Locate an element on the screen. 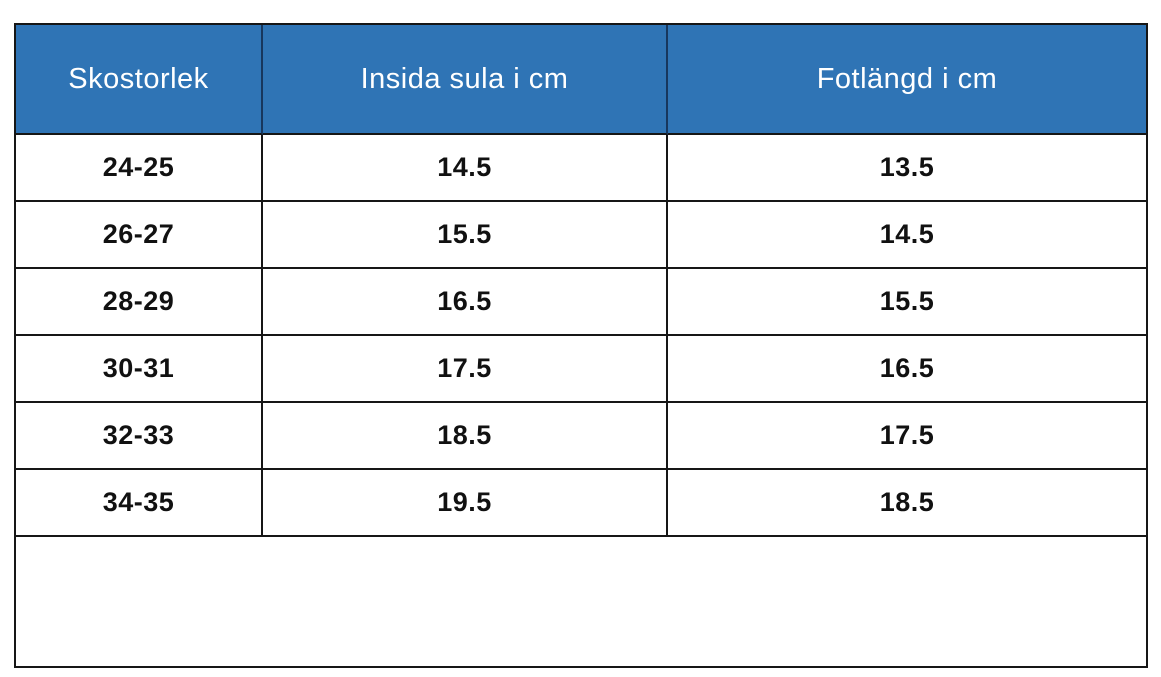 This screenshot has height=677, width=1161. table-cell-size: 28-29 is located at coordinates (139, 302).